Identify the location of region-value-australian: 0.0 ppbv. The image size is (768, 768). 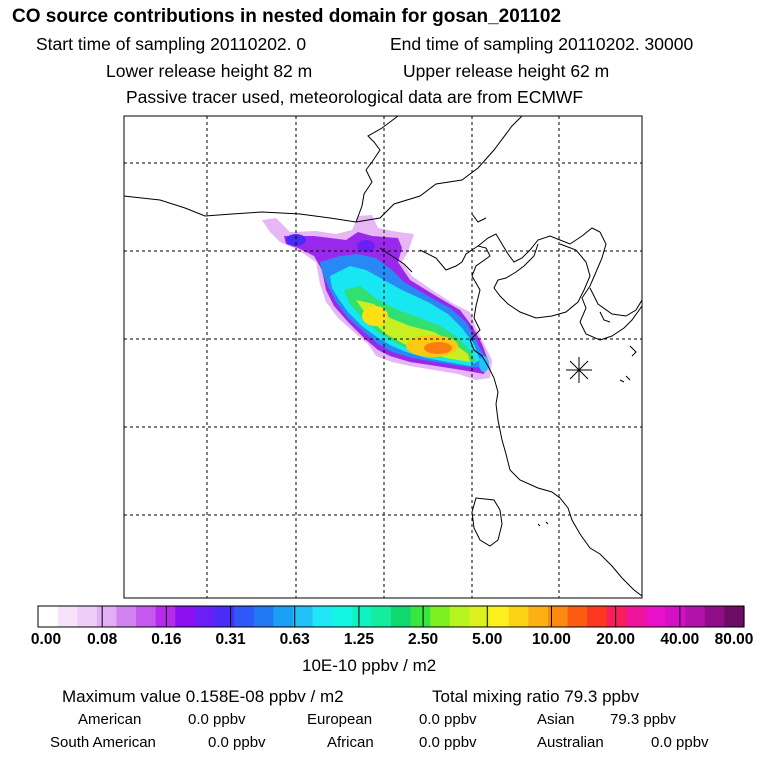
(680, 742).